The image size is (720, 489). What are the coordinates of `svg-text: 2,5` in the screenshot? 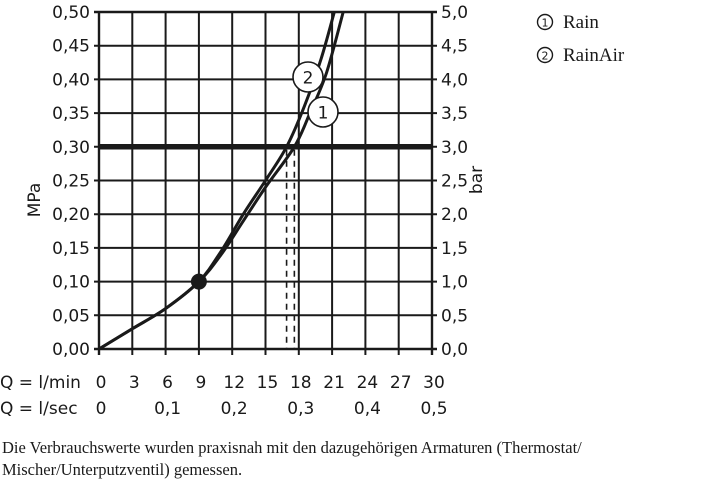 It's located at (454, 182).